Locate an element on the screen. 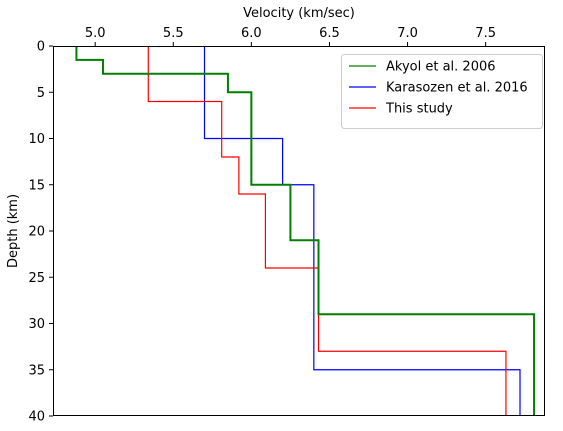 Image resolution: width=563 pixels, height=431 pixels. x-tick-label: 5.0 is located at coordinates (95, 33).